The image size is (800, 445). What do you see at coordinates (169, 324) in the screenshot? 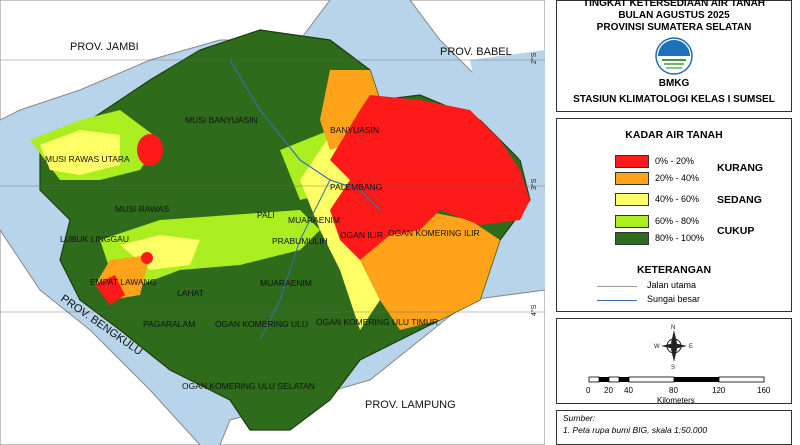
I see `label-pagaralam: PAGARALAM` at bounding box center [169, 324].